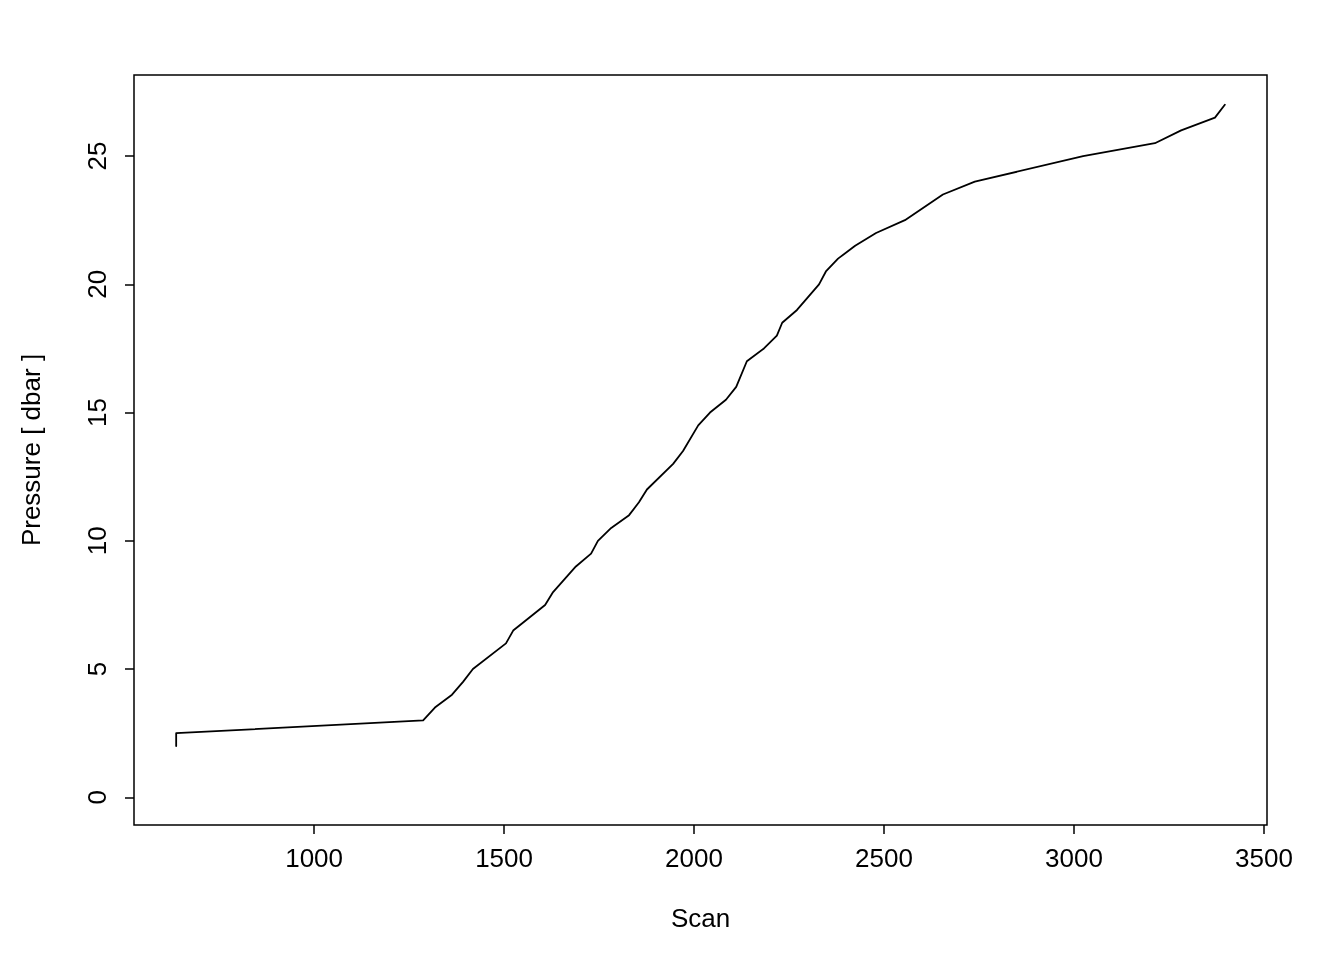 The image size is (1344, 960). I want to click on x-tick-label: 3000, so click(1074, 858).